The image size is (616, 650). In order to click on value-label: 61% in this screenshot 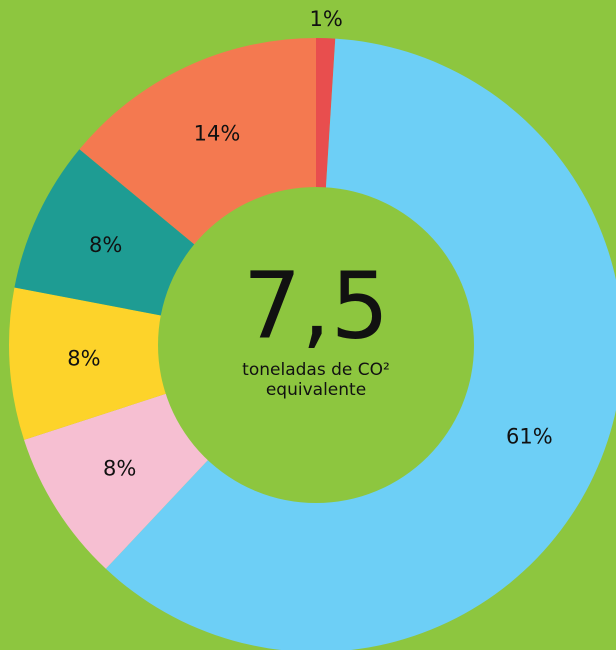, I will do `click(529, 436)`.